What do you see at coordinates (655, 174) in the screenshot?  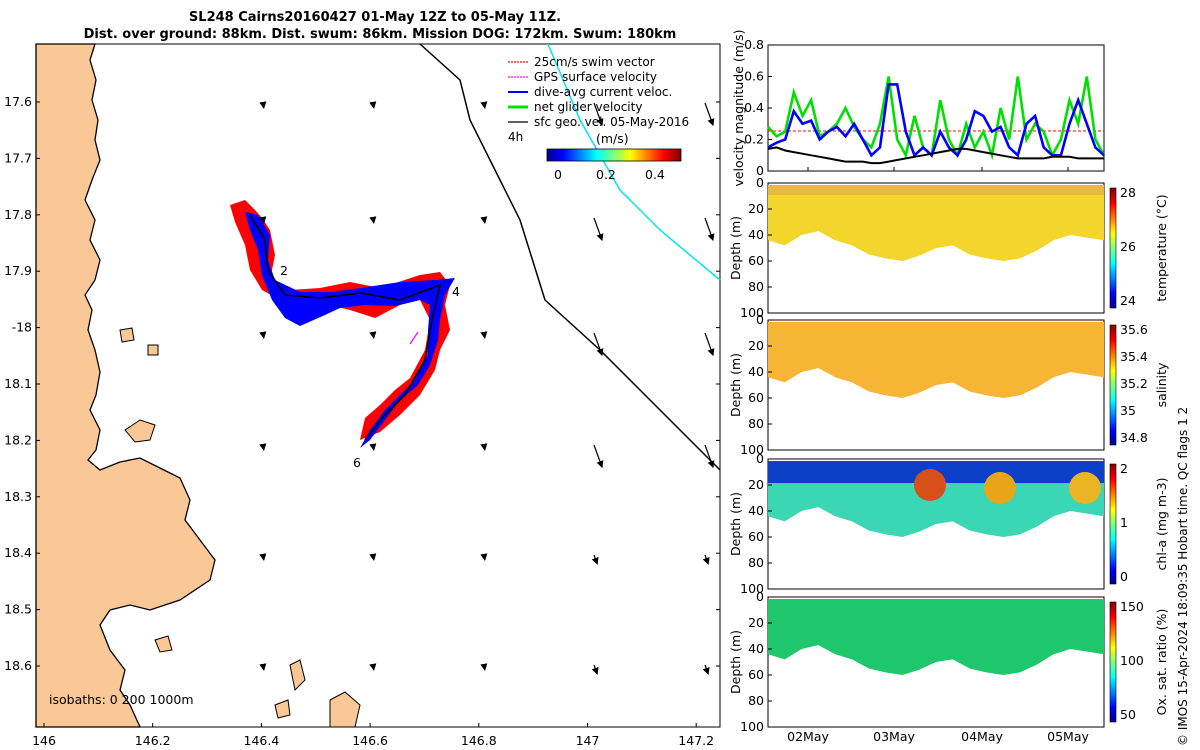 I see `colorbar-tick: 0.4` at bounding box center [655, 174].